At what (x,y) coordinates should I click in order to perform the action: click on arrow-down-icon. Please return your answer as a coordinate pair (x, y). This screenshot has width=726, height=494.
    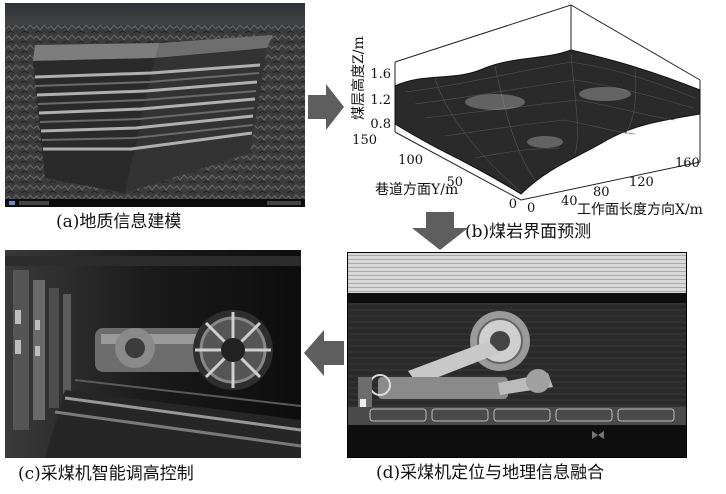
    Looking at the image, I should click on (440, 231).